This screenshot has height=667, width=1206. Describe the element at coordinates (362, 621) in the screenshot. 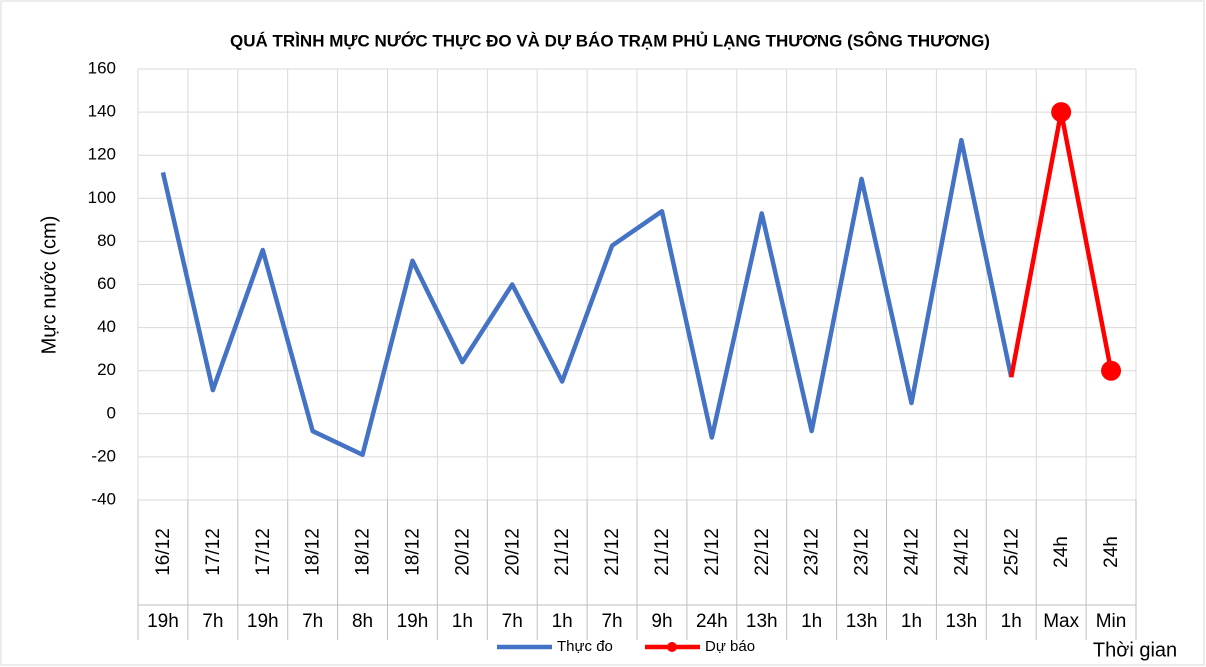

I see `x-tick-sublabel: 8h` at that location.